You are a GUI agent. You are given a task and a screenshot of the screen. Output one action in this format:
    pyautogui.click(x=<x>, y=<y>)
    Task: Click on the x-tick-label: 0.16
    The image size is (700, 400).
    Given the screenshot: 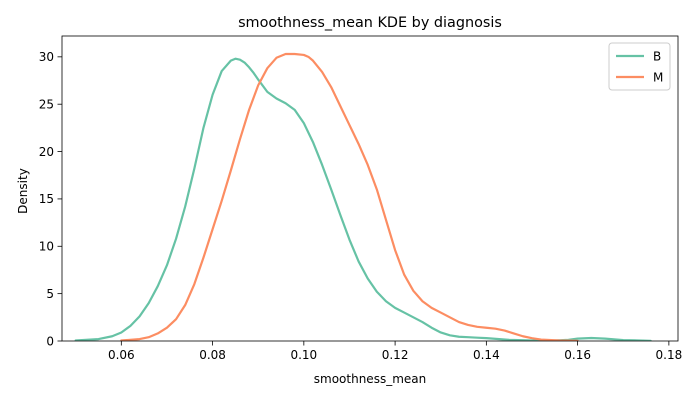 What is the action you would take?
    pyautogui.click(x=577, y=355)
    